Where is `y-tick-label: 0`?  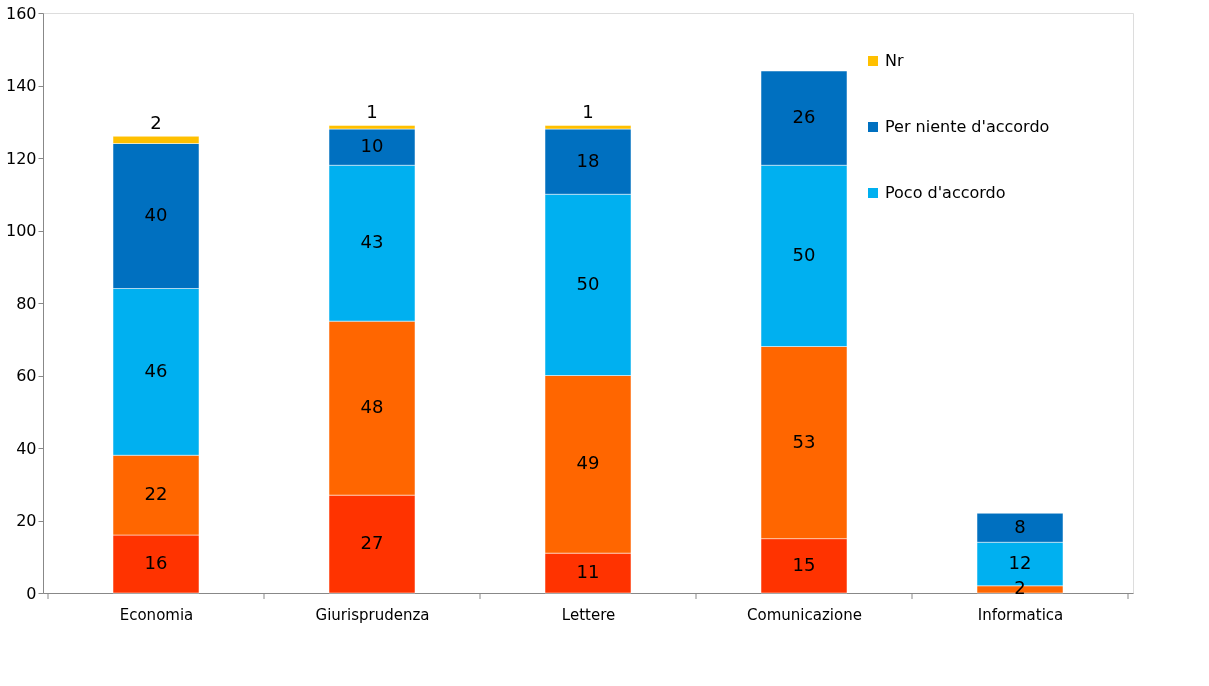
y-tick-label: 0 is located at coordinates (31, 593).